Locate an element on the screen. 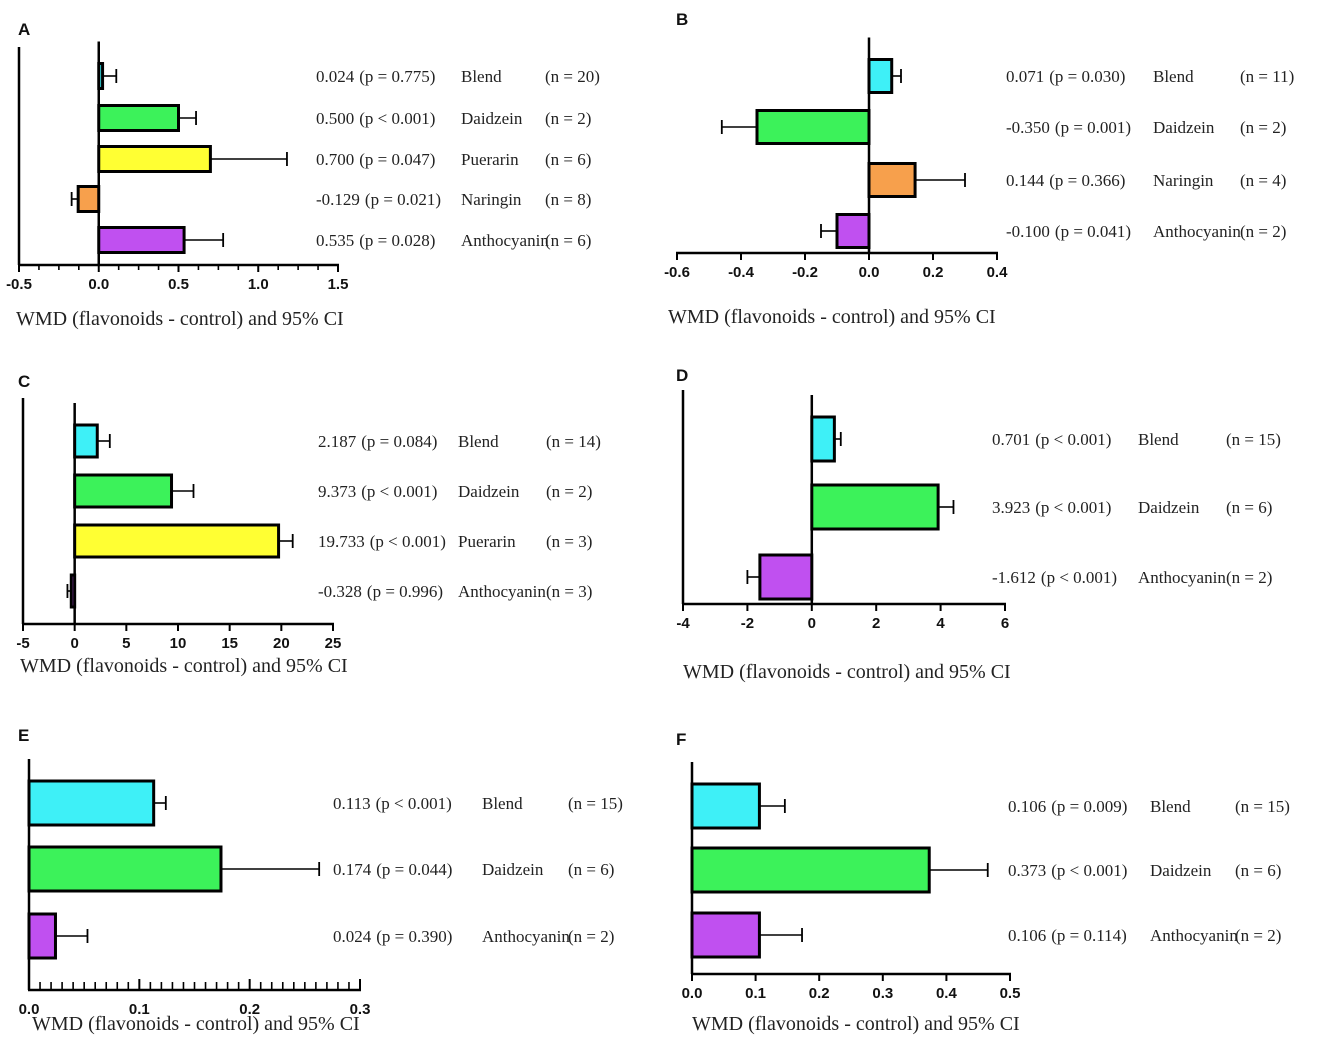  effect-label: 0.106 (p = 0.114) is located at coordinates (1067, 935).